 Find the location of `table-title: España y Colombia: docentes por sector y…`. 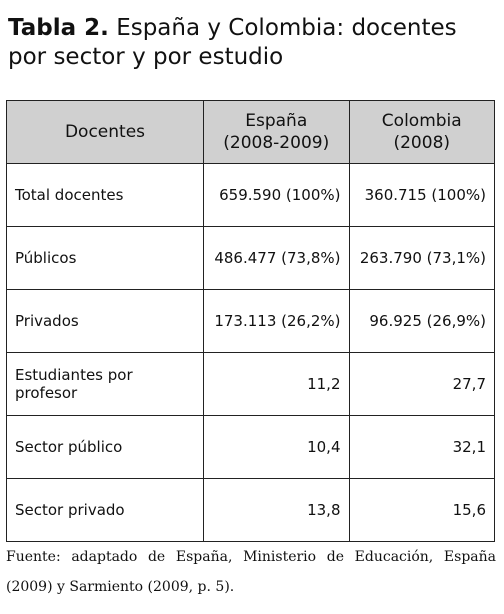

table-title: España y Colombia: docentes por sector y… is located at coordinates (232, 42).